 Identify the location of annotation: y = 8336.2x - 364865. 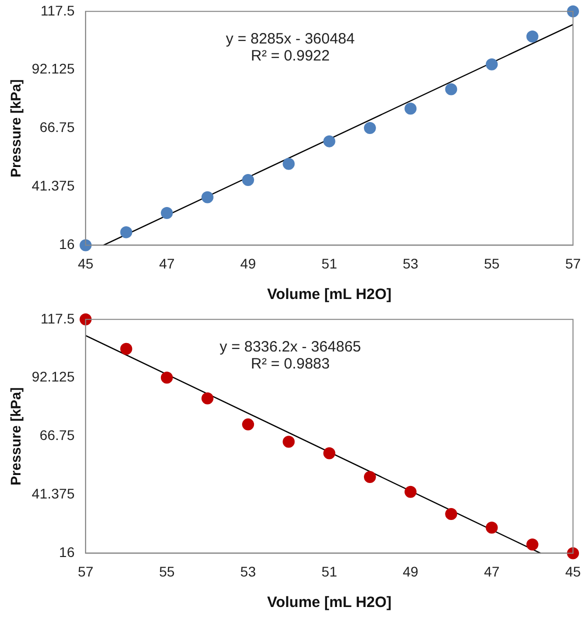
(290, 347).